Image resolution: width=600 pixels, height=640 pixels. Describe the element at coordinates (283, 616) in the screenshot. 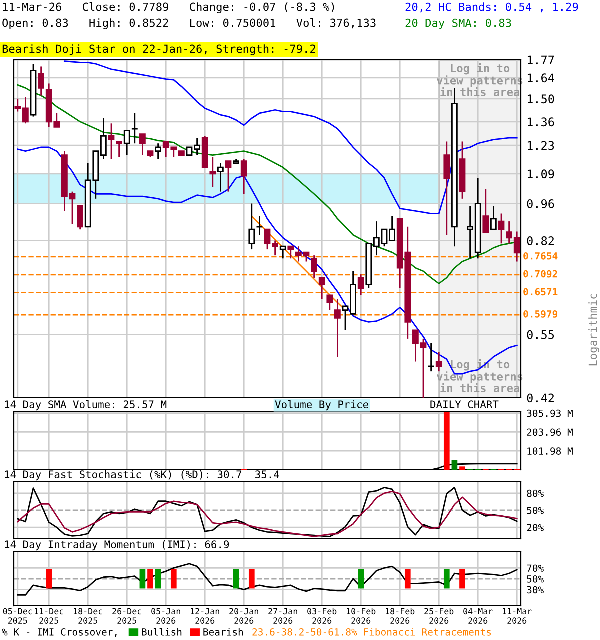

I see `x-tick-label: 27-Jan 2026` at that location.